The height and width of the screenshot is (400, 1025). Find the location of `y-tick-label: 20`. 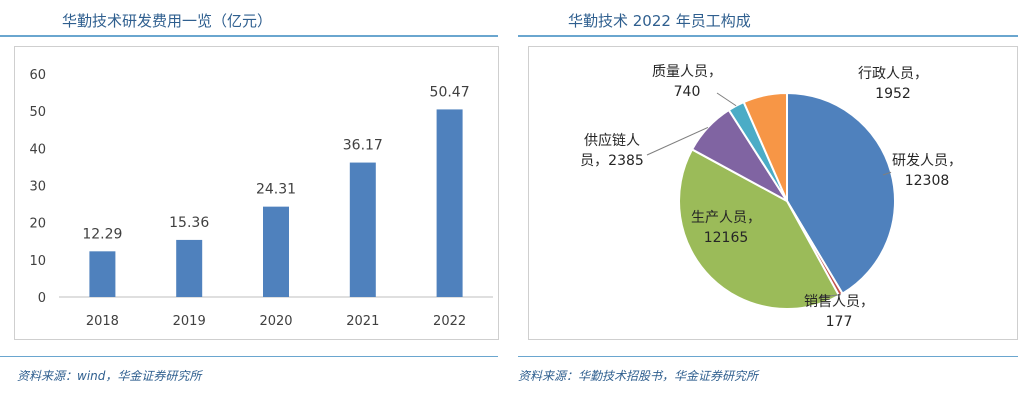

y-tick-label: 20 is located at coordinates (37, 224).